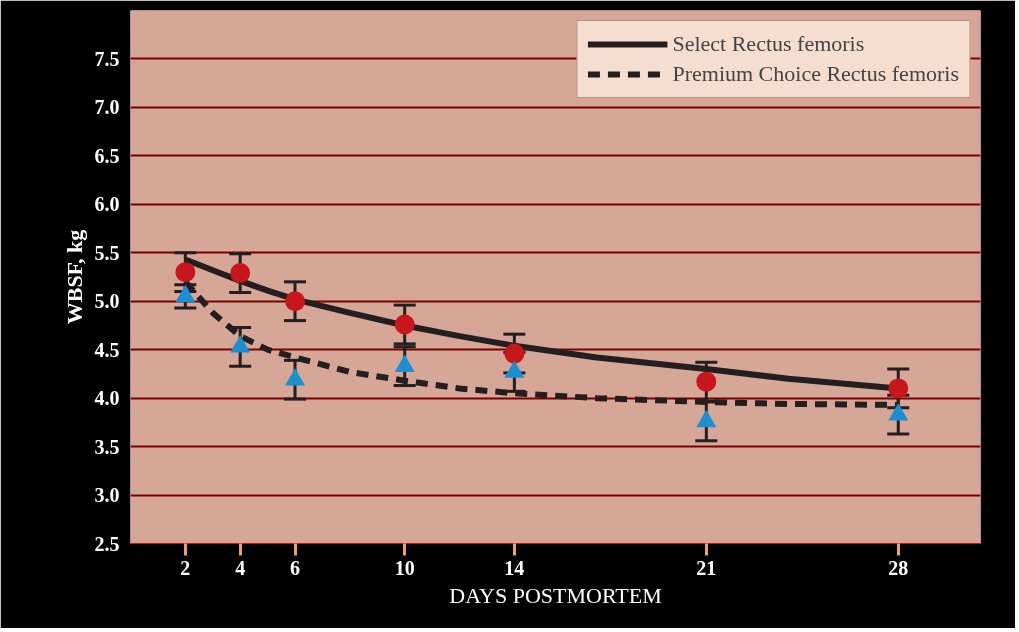 Image resolution: width=1019 pixels, height=632 pixels. I want to click on y-tick-label: 5.0, so click(107, 301).